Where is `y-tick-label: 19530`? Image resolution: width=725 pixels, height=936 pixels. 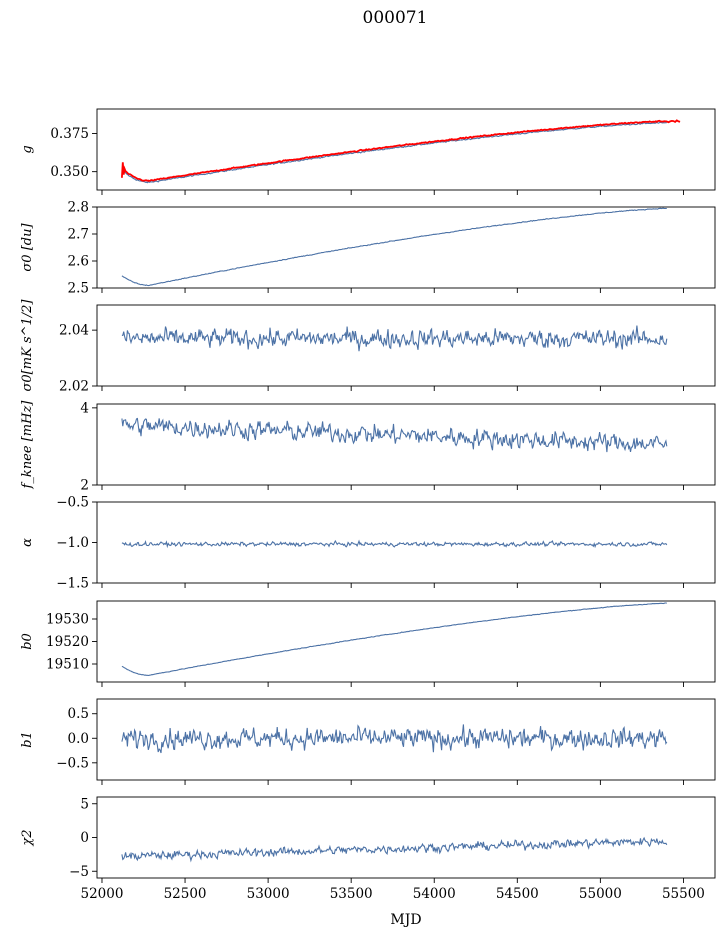 y-tick-label: 19530 is located at coordinates (67, 620).